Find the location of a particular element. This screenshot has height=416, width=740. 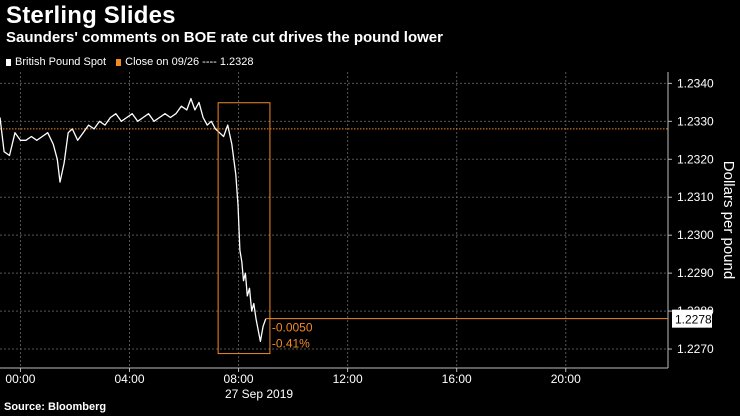

chart-title: Sterling Slides is located at coordinates (91, 15).